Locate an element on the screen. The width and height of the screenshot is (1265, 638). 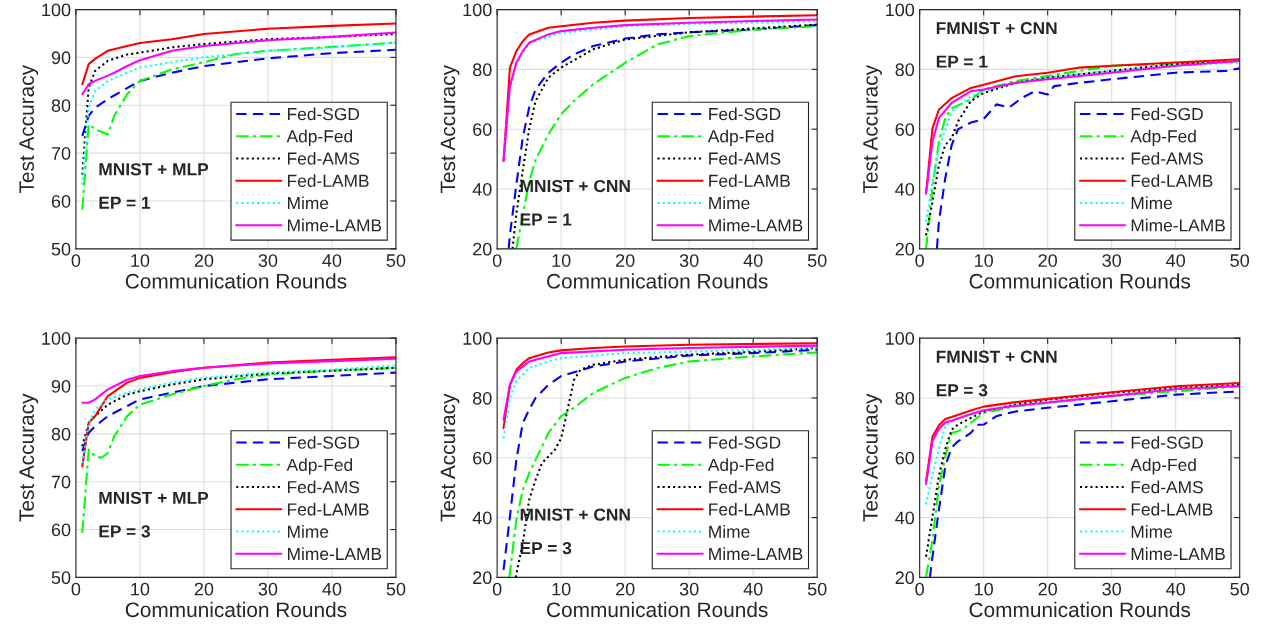
annotation: MNIST + CNN is located at coordinates (575, 186).